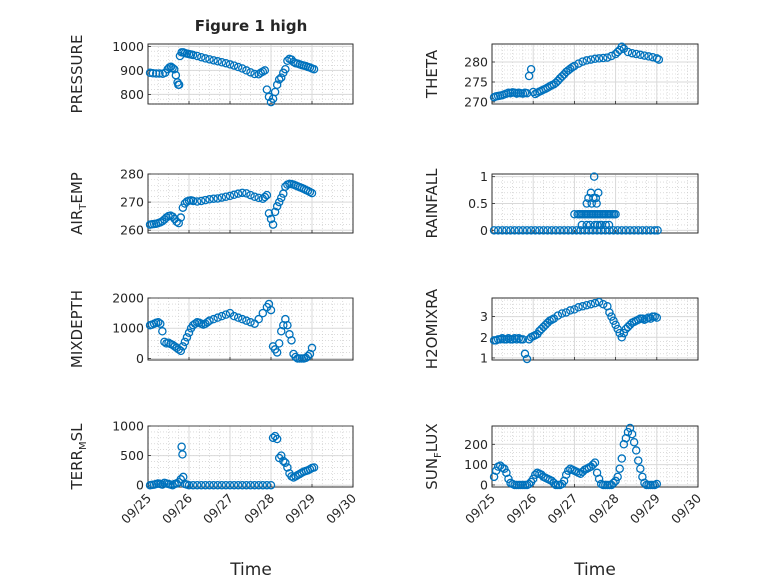 The image size is (778, 583). I want to click on y-tick-label: 270, so click(476, 102).